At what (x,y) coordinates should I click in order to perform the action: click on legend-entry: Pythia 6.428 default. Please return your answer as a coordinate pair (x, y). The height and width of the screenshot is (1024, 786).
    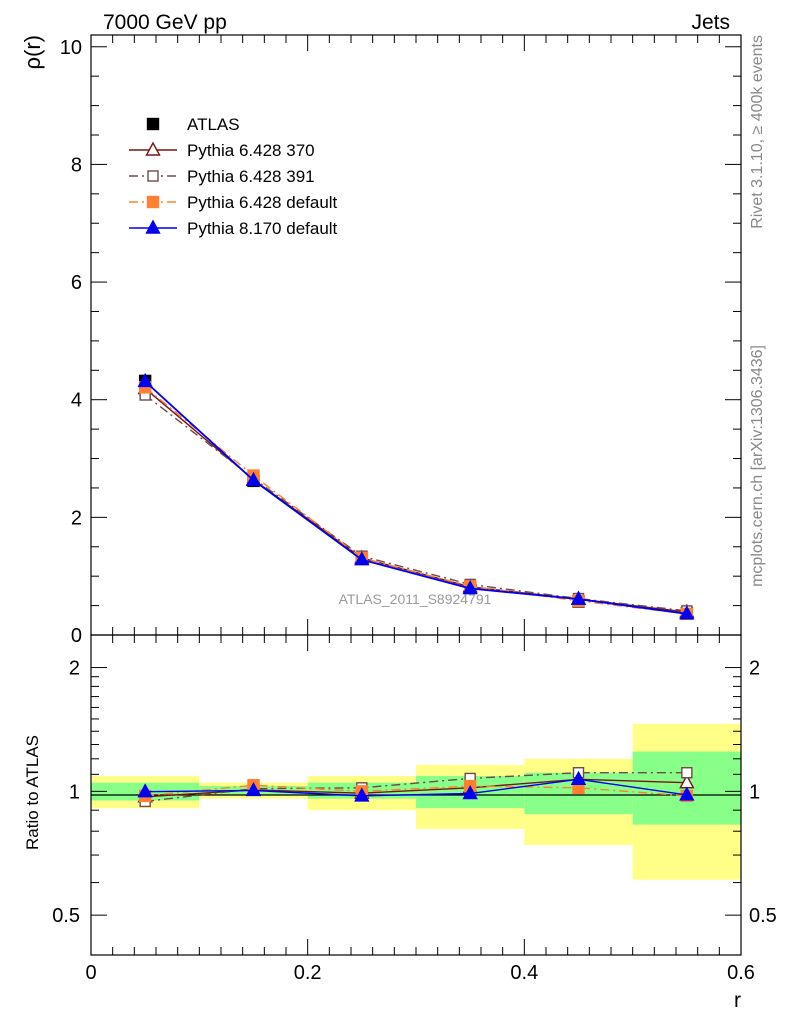
    Looking at the image, I should click on (233, 202).